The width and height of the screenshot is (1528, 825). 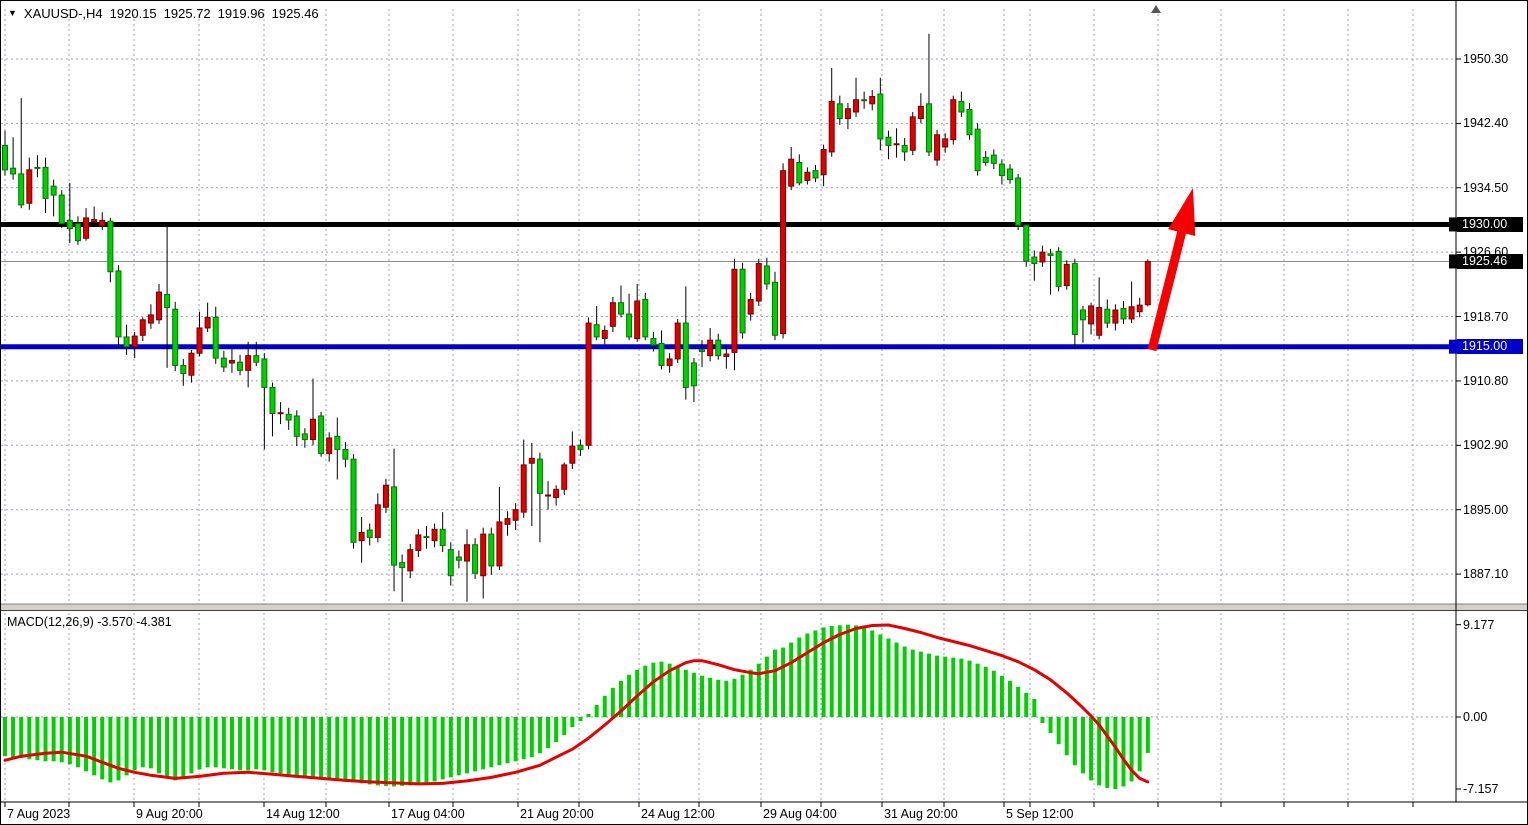 What do you see at coordinates (12, 13) in the screenshot?
I see `symbol-dropdown-icon: ▼` at bounding box center [12, 13].